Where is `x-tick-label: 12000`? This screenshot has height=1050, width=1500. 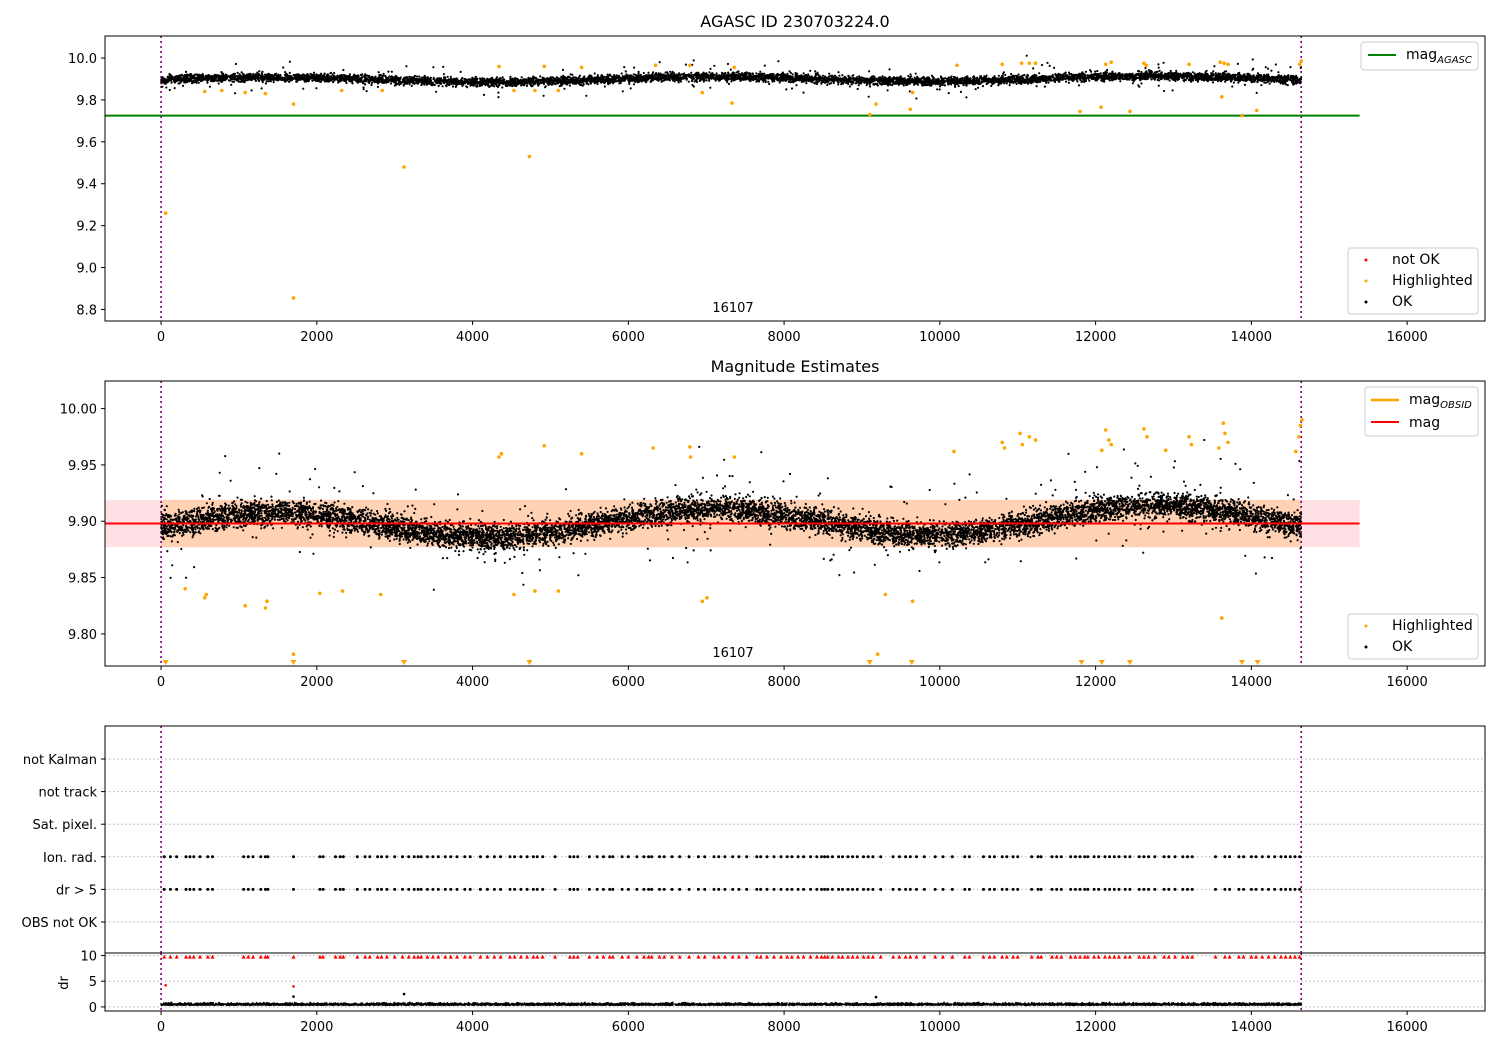
x-tick-label: 12000 is located at coordinates (1095, 1027).